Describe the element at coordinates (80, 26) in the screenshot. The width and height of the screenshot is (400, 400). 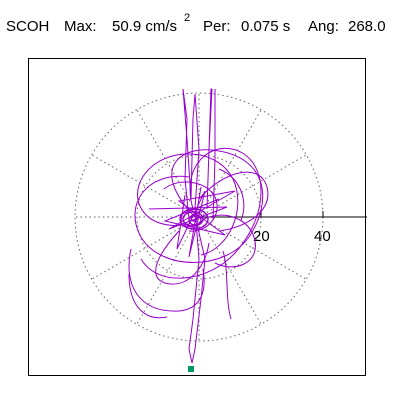
I see `max-label: Max:` at that location.